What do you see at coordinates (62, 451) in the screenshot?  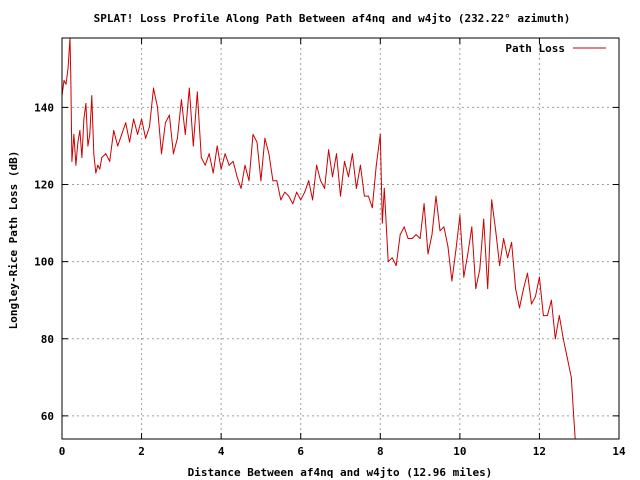 I see `x-tick-label: 0` at bounding box center [62, 451].